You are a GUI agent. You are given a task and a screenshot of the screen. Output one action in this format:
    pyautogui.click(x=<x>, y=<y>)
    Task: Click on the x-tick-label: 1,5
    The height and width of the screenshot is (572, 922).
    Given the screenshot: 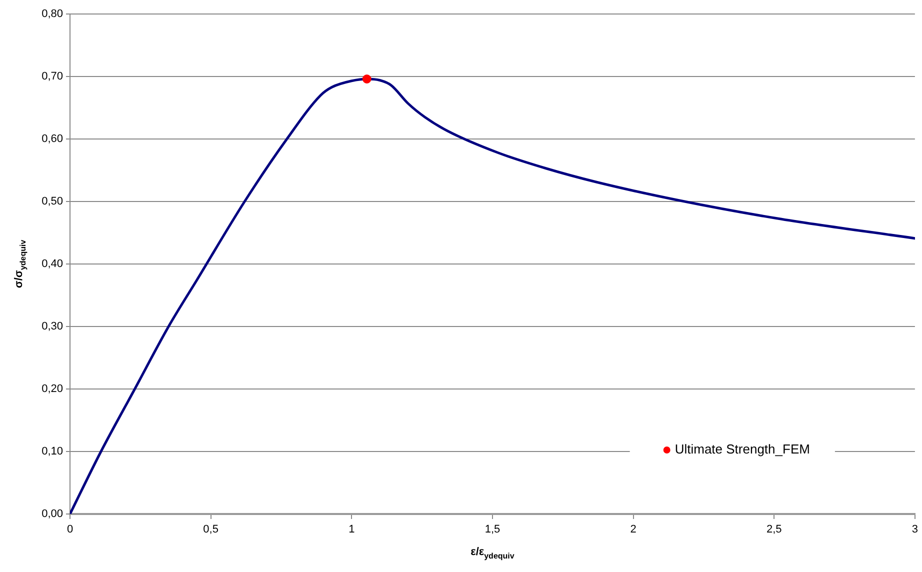 What is the action you would take?
    pyautogui.click(x=492, y=530)
    